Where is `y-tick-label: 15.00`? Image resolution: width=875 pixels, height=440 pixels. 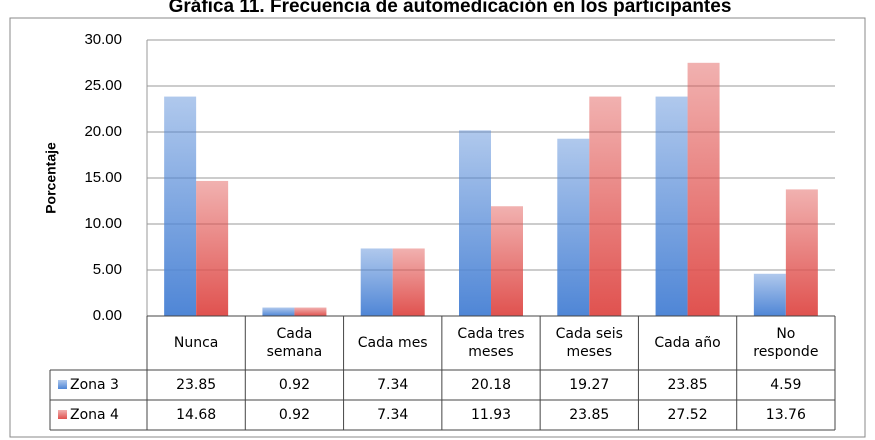
y-tick-label: 15.00 is located at coordinates (103, 177).